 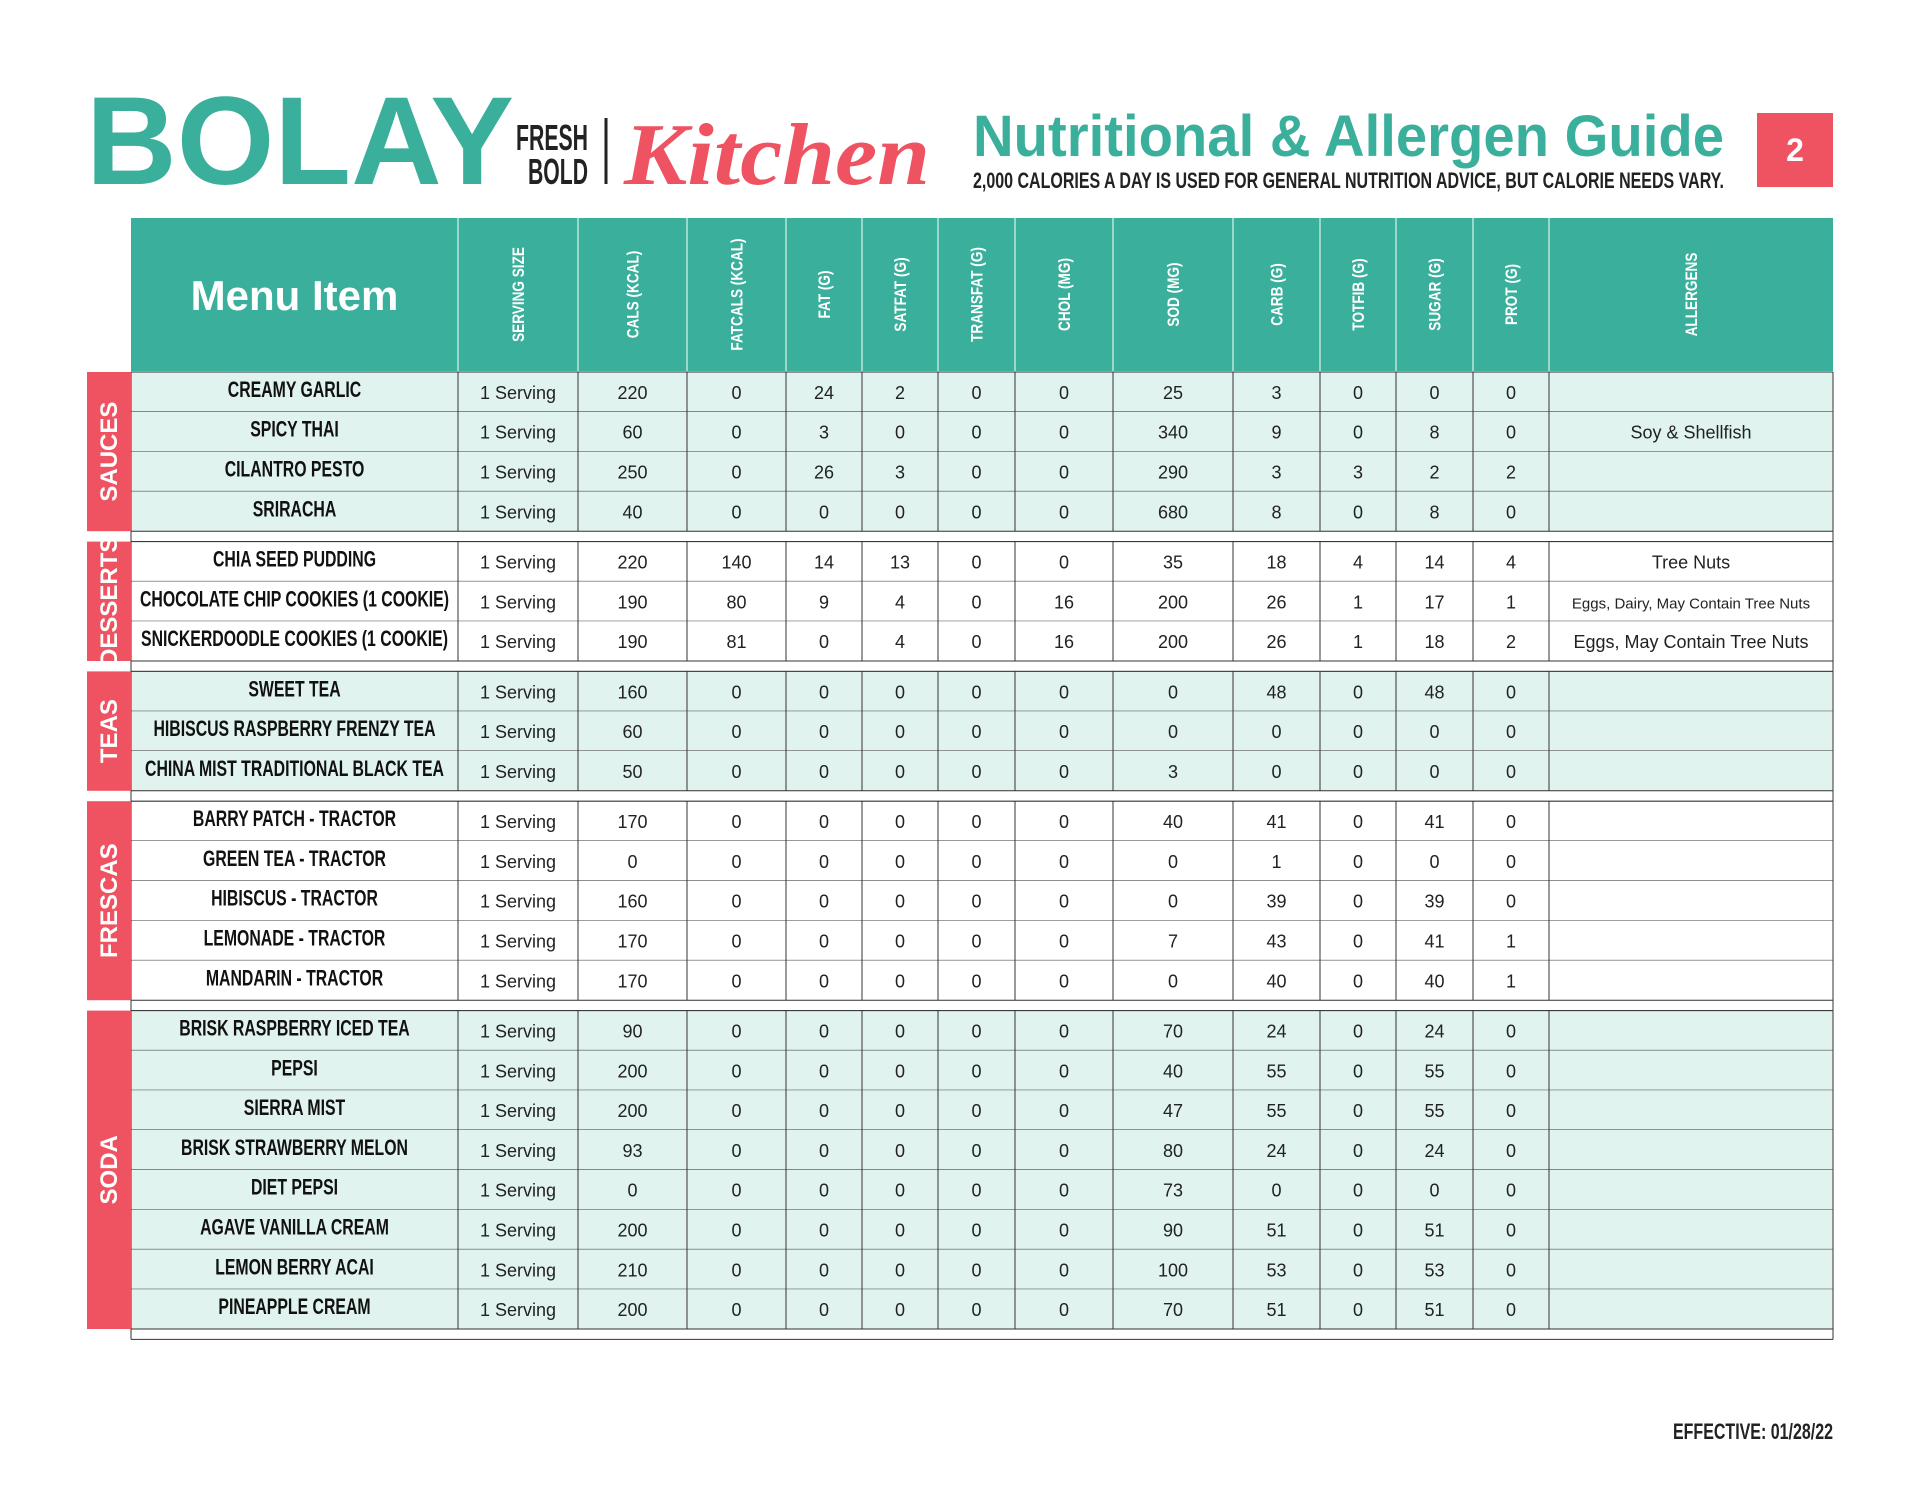 I want to click on column-header: TOTFIB (G), so click(x=1359, y=294).